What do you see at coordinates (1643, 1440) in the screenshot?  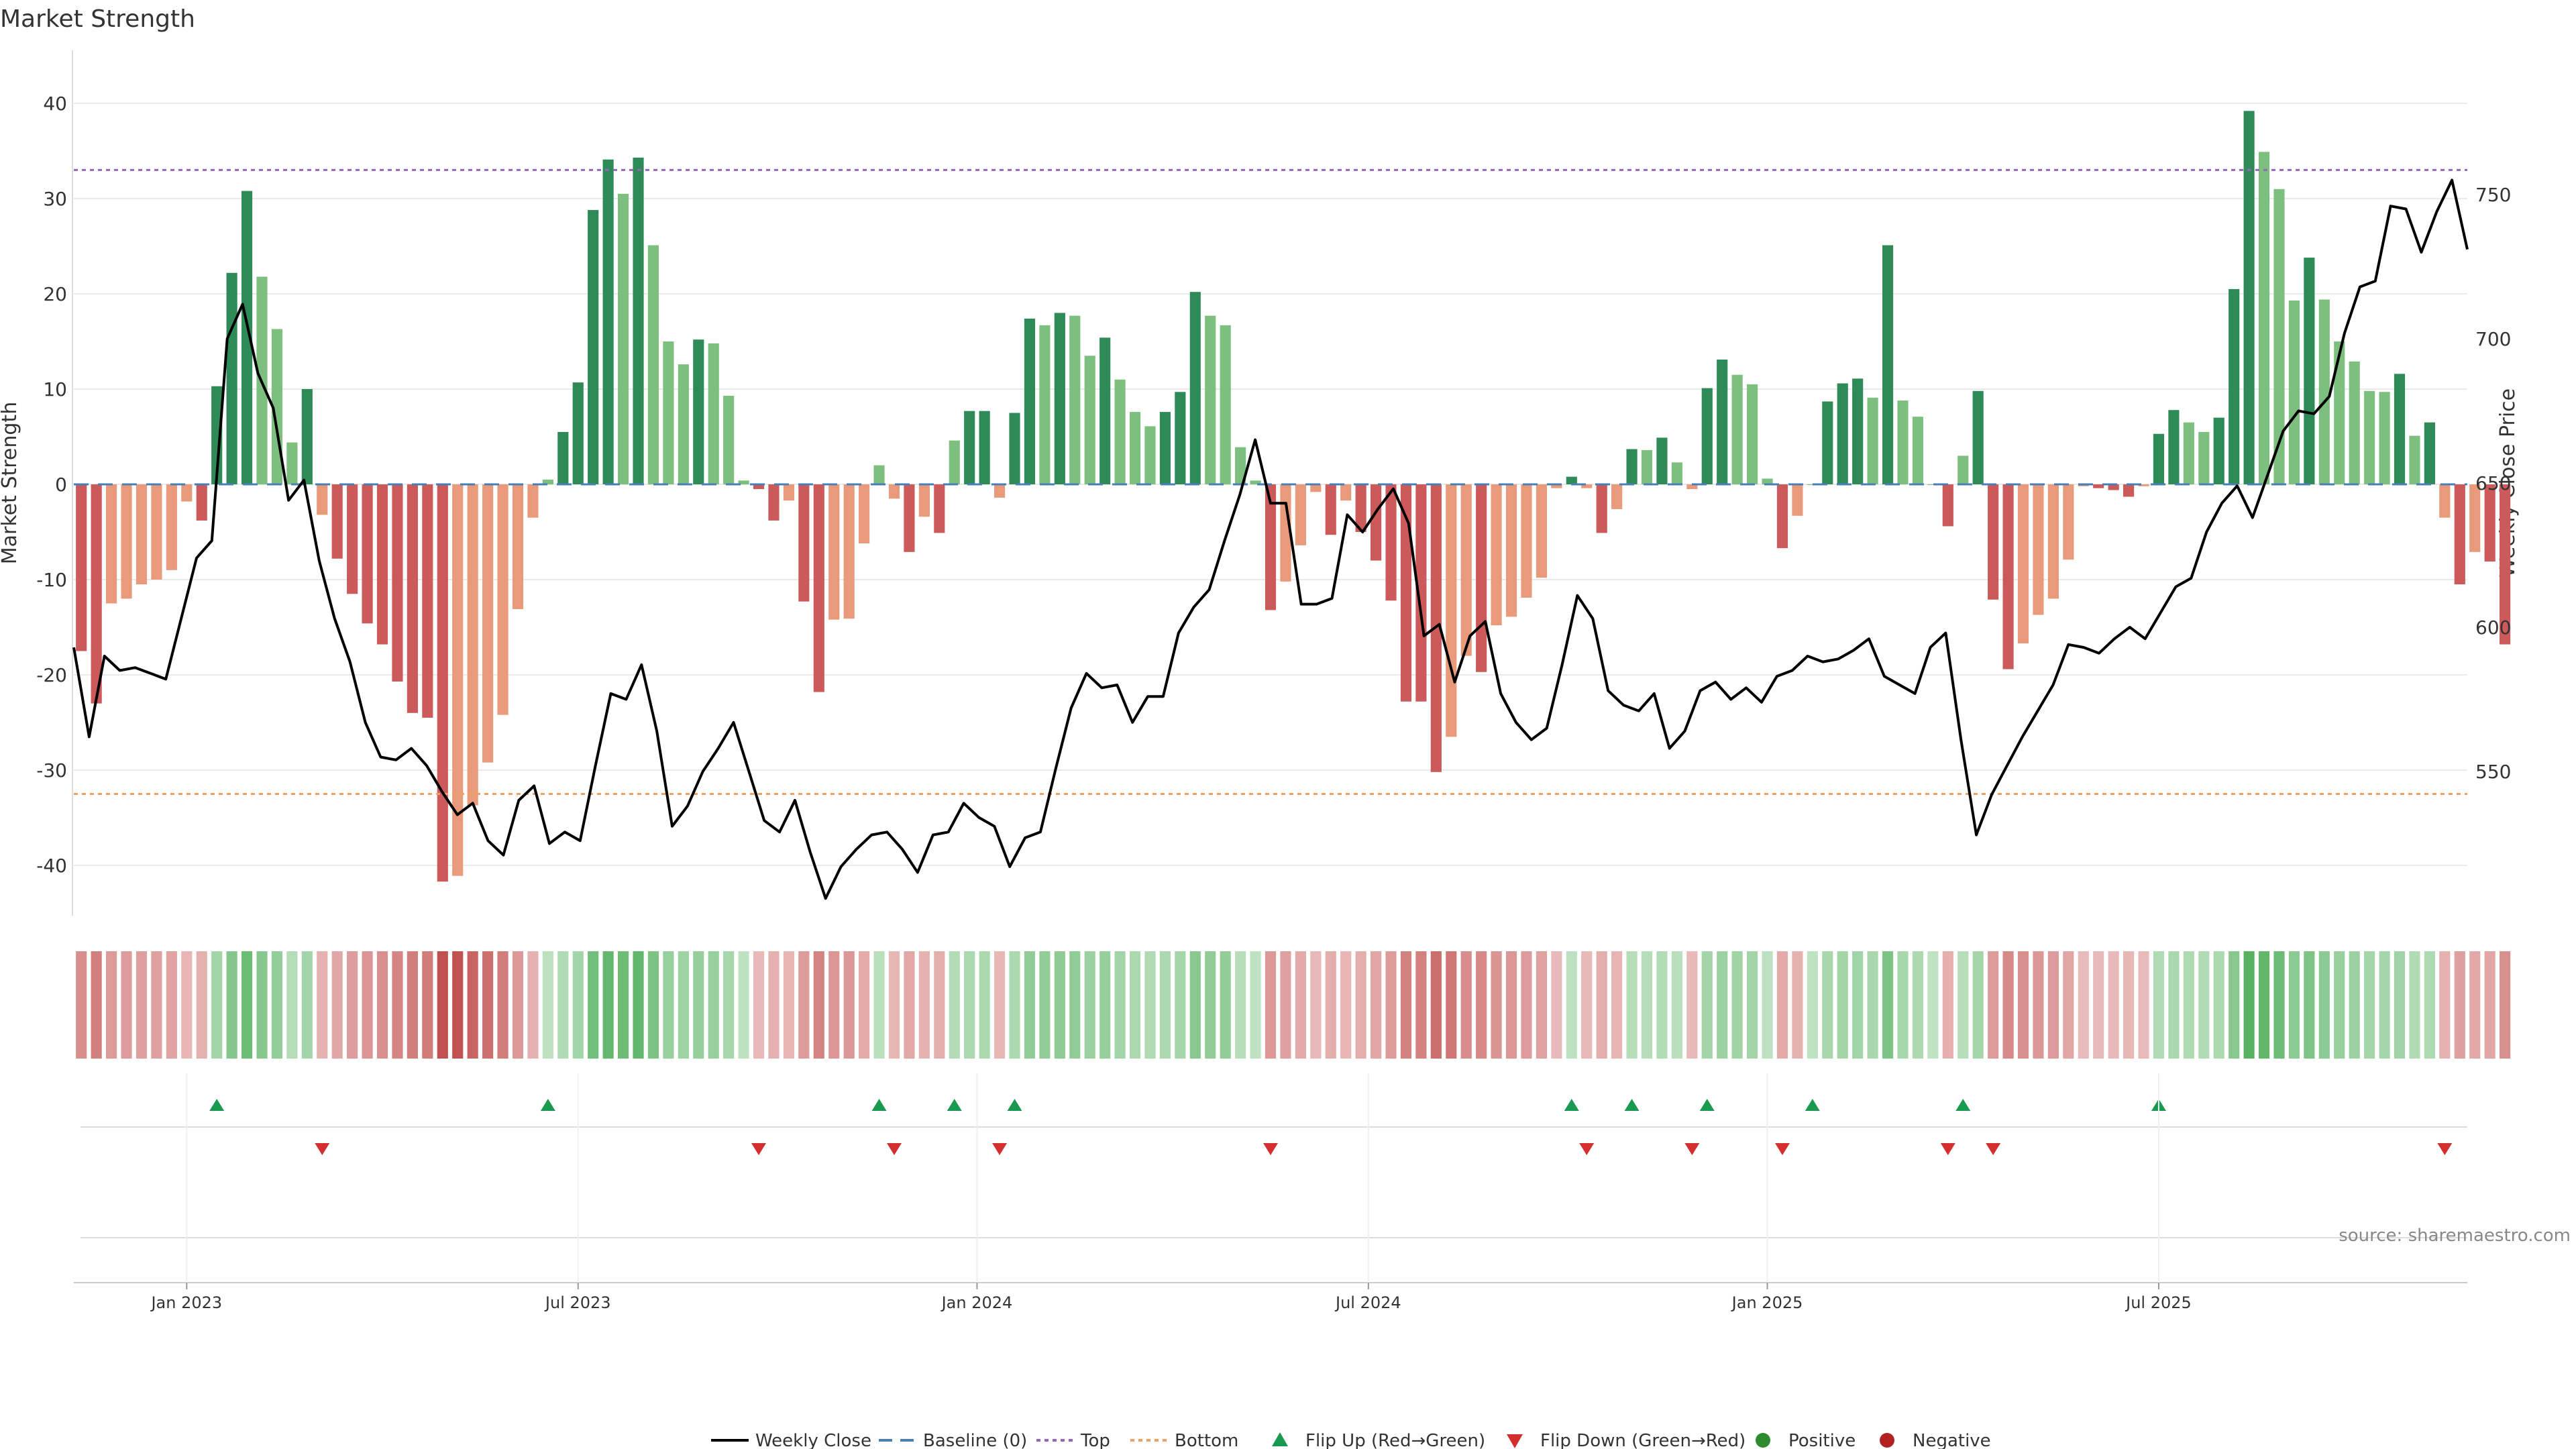 I see `legend-label: Flip Down (Green→Red)` at bounding box center [1643, 1440].